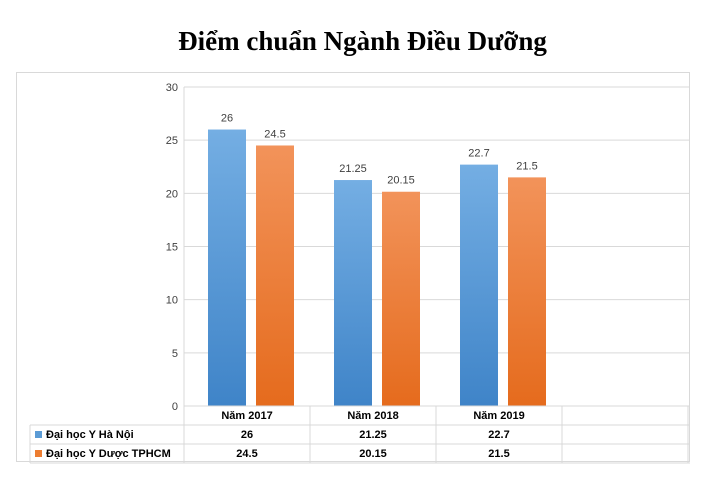  Describe the element at coordinates (172, 194) in the screenshot. I see `y-tick-label: 20` at that location.